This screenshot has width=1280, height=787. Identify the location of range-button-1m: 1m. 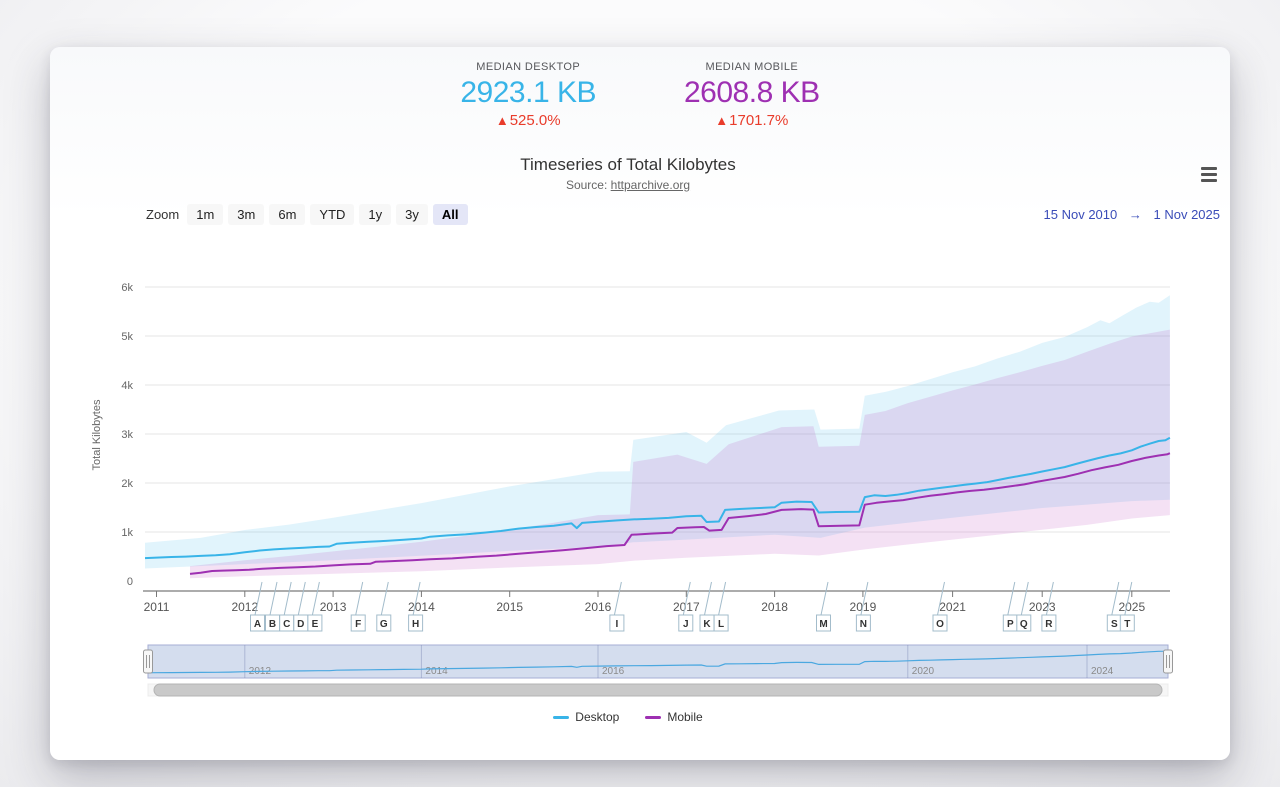
(205, 214).